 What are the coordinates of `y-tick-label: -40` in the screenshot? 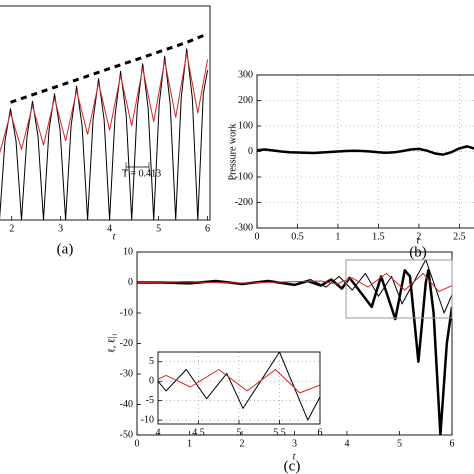 It's located at (126, 404).